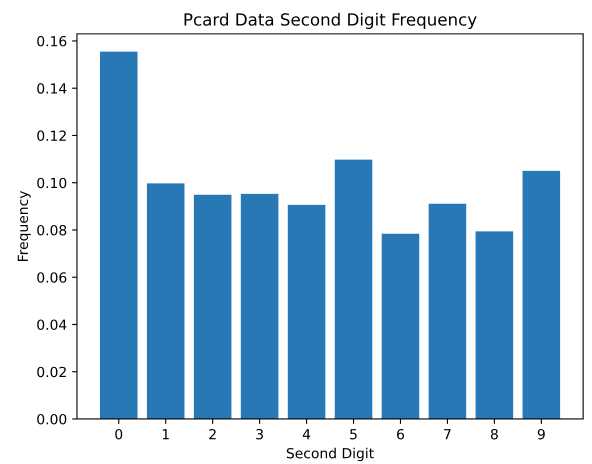 The image size is (592, 464). Describe the element at coordinates (330, 21) in the screenshot. I see `chart-title: Pcard Data Second Digit Frequency` at that location.